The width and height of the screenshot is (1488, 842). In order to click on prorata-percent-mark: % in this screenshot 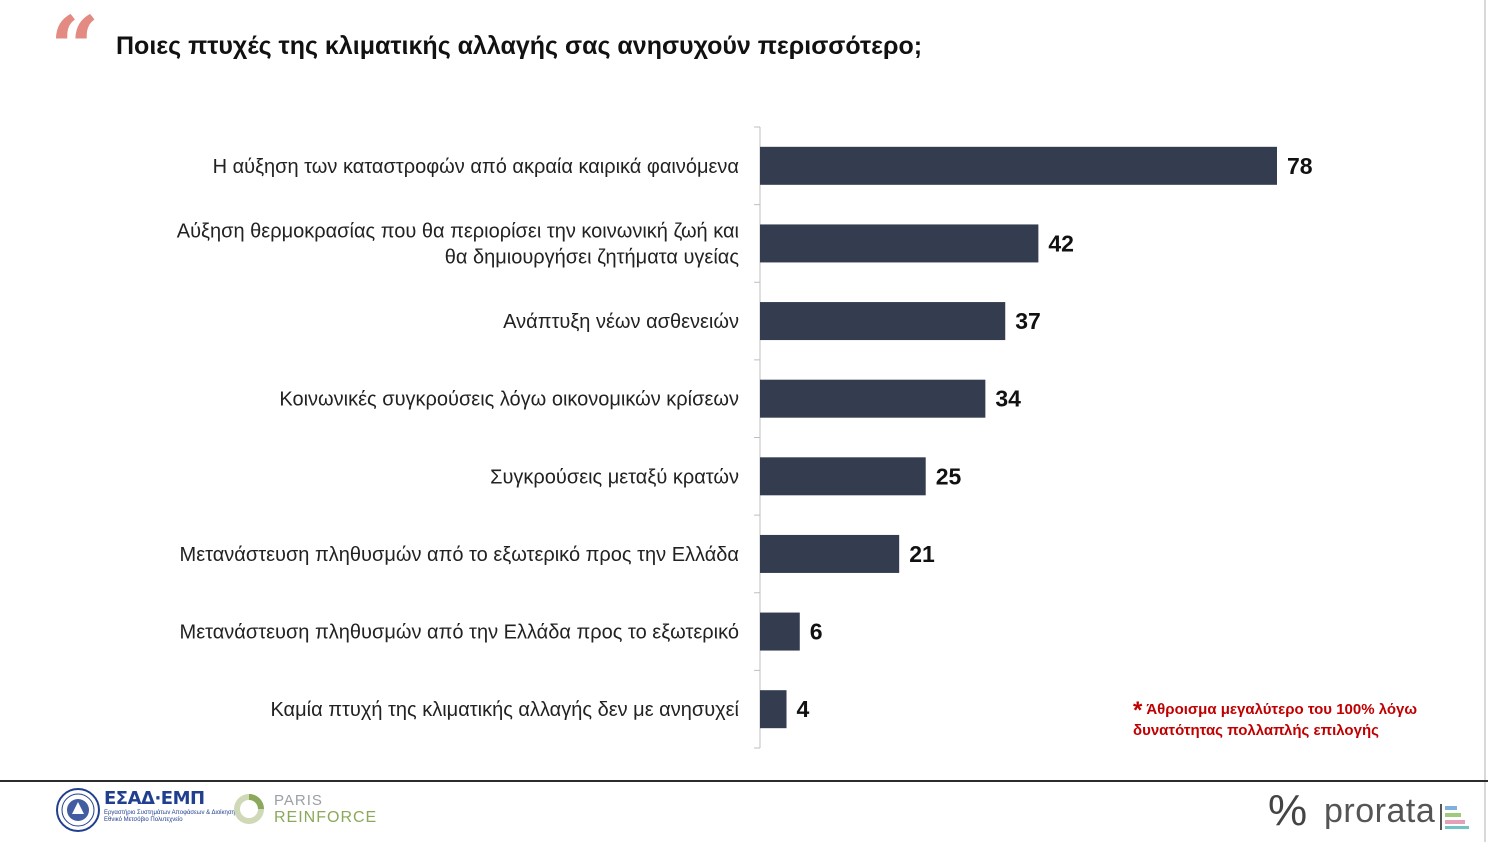, I will do `click(1288, 810)`.